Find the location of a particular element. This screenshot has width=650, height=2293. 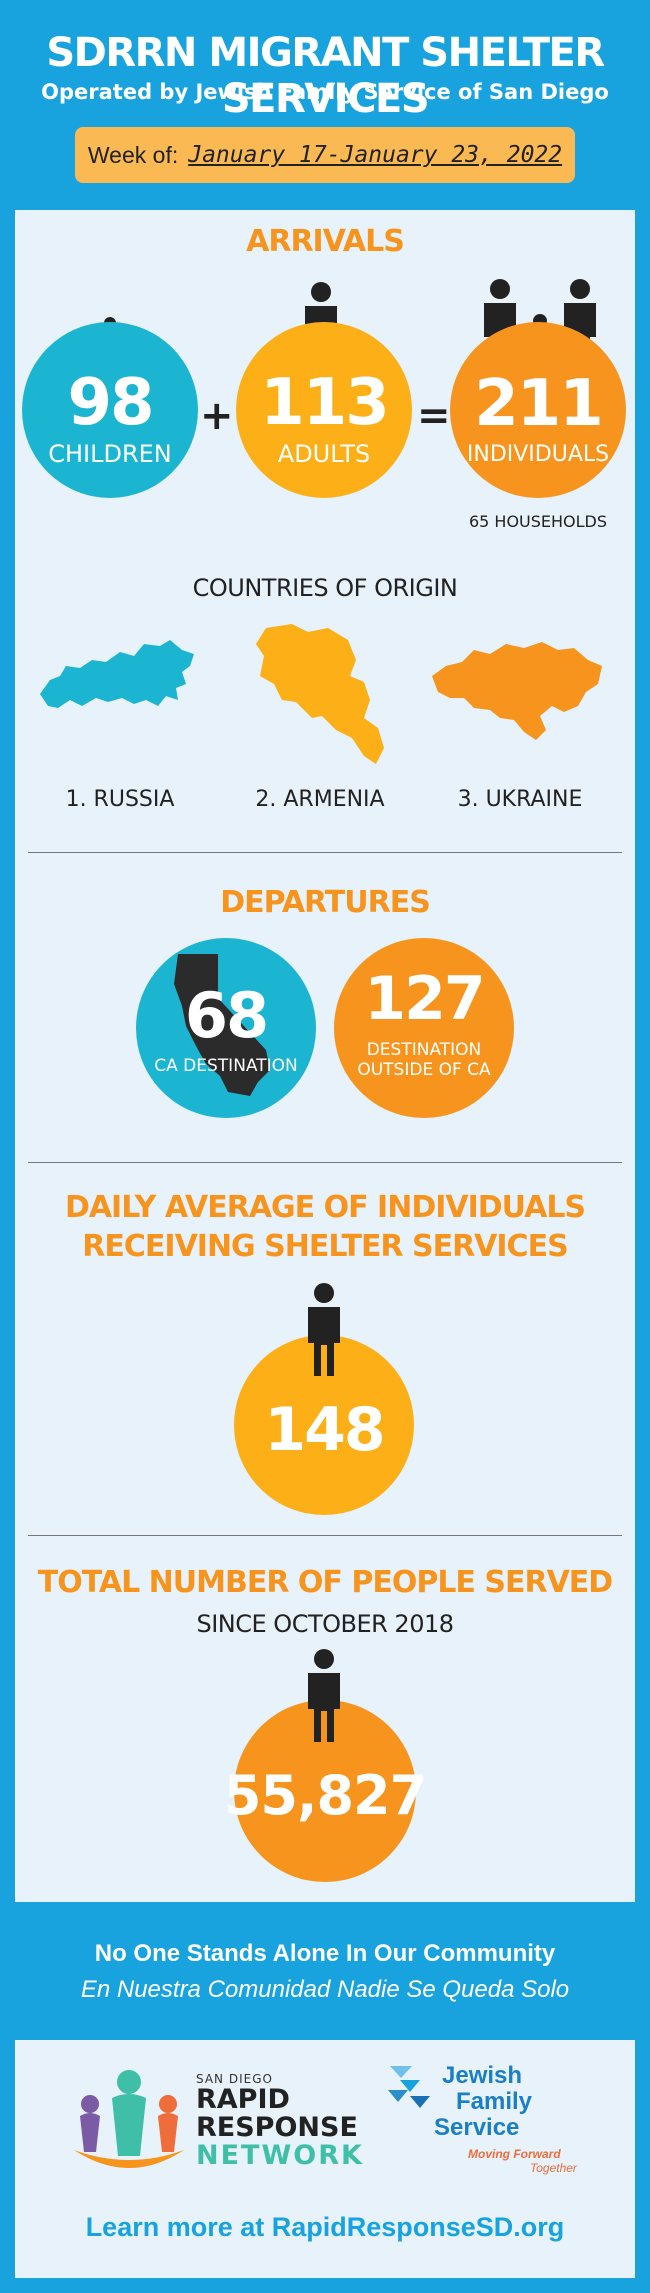

rrn-line2: RESPONSE is located at coordinates (277, 2127).